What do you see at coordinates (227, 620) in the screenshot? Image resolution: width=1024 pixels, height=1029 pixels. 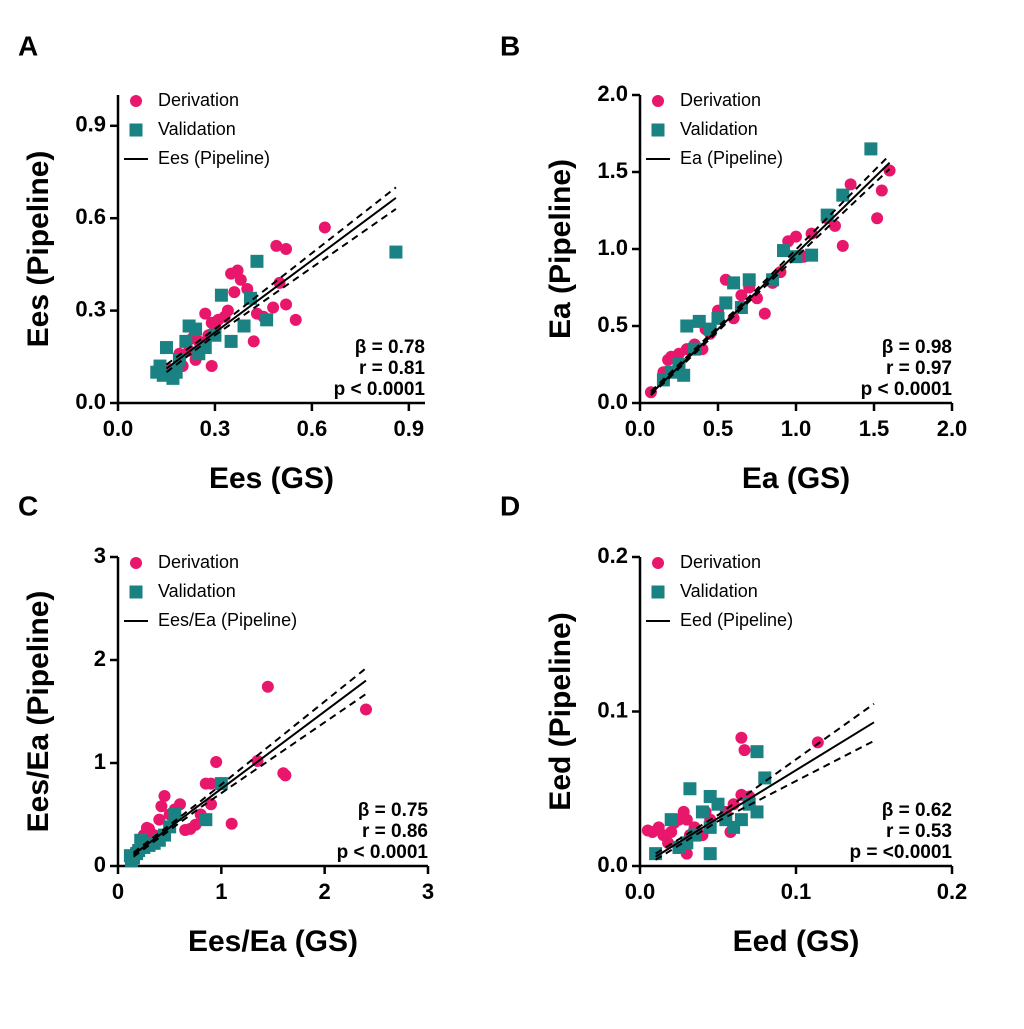 I see `legend-label: Ees/Ea (Pipeline)` at bounding box center [227, 620].